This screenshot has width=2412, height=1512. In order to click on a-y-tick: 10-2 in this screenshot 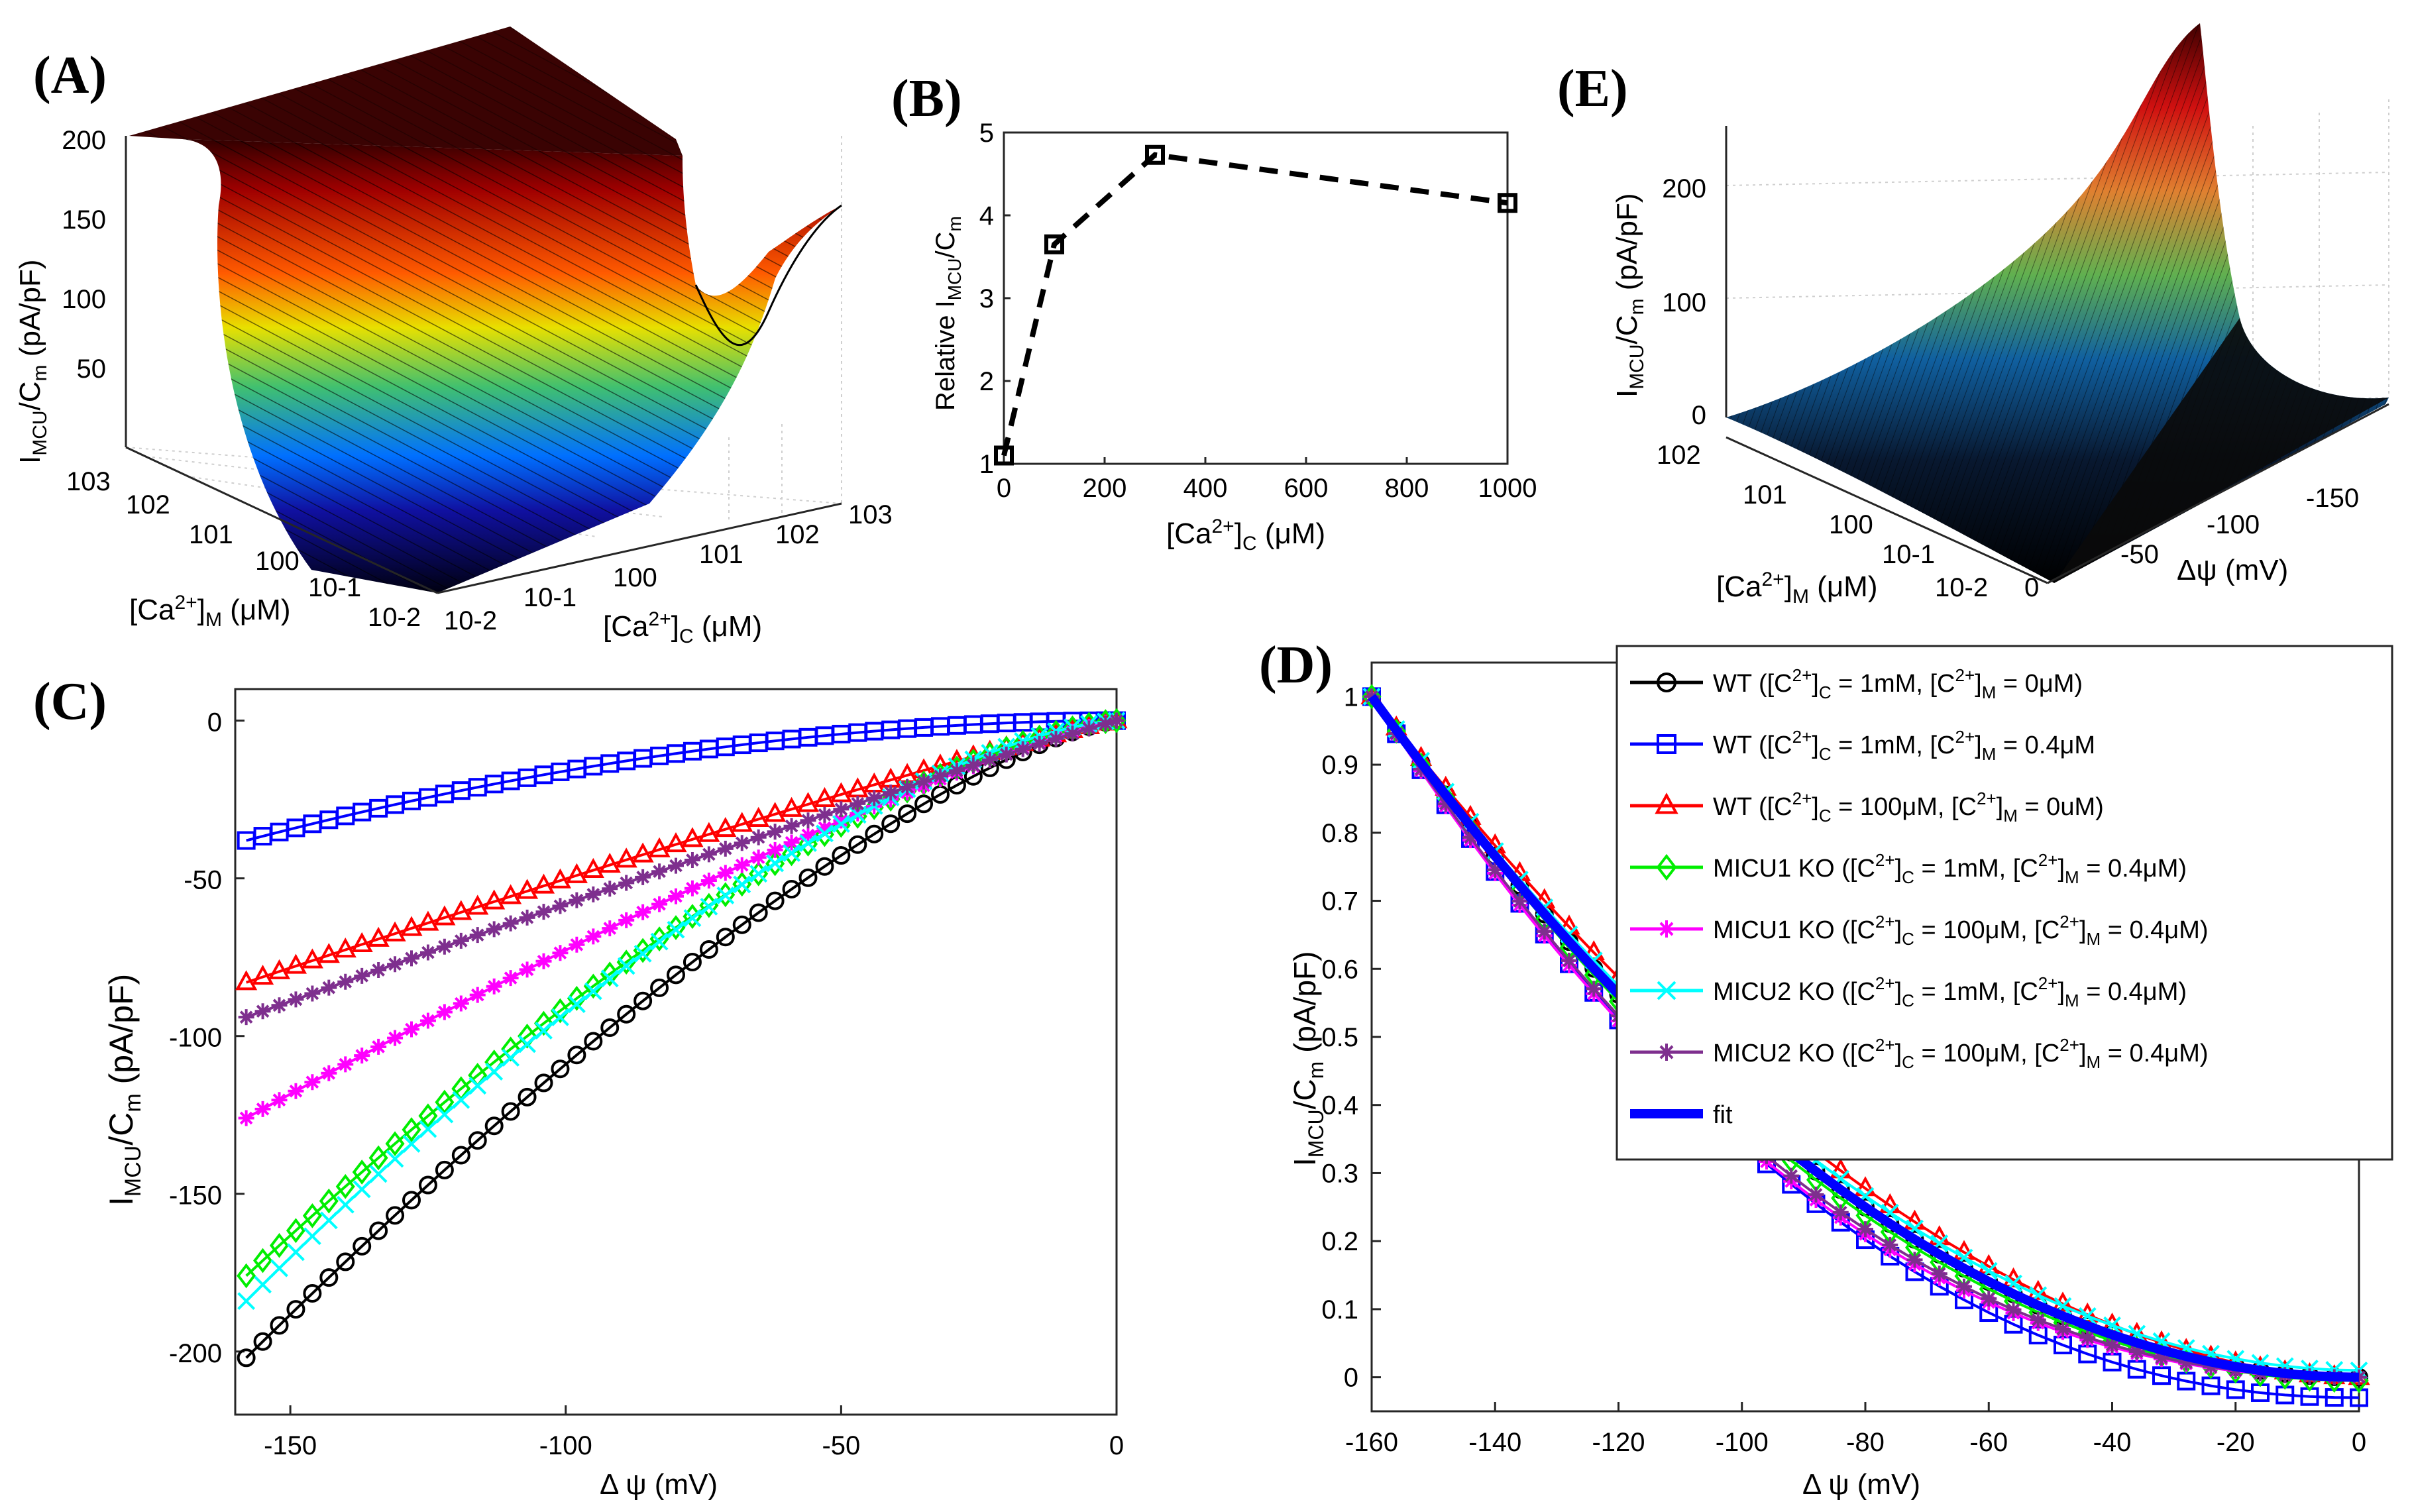, I will do `click(394, 617)`.